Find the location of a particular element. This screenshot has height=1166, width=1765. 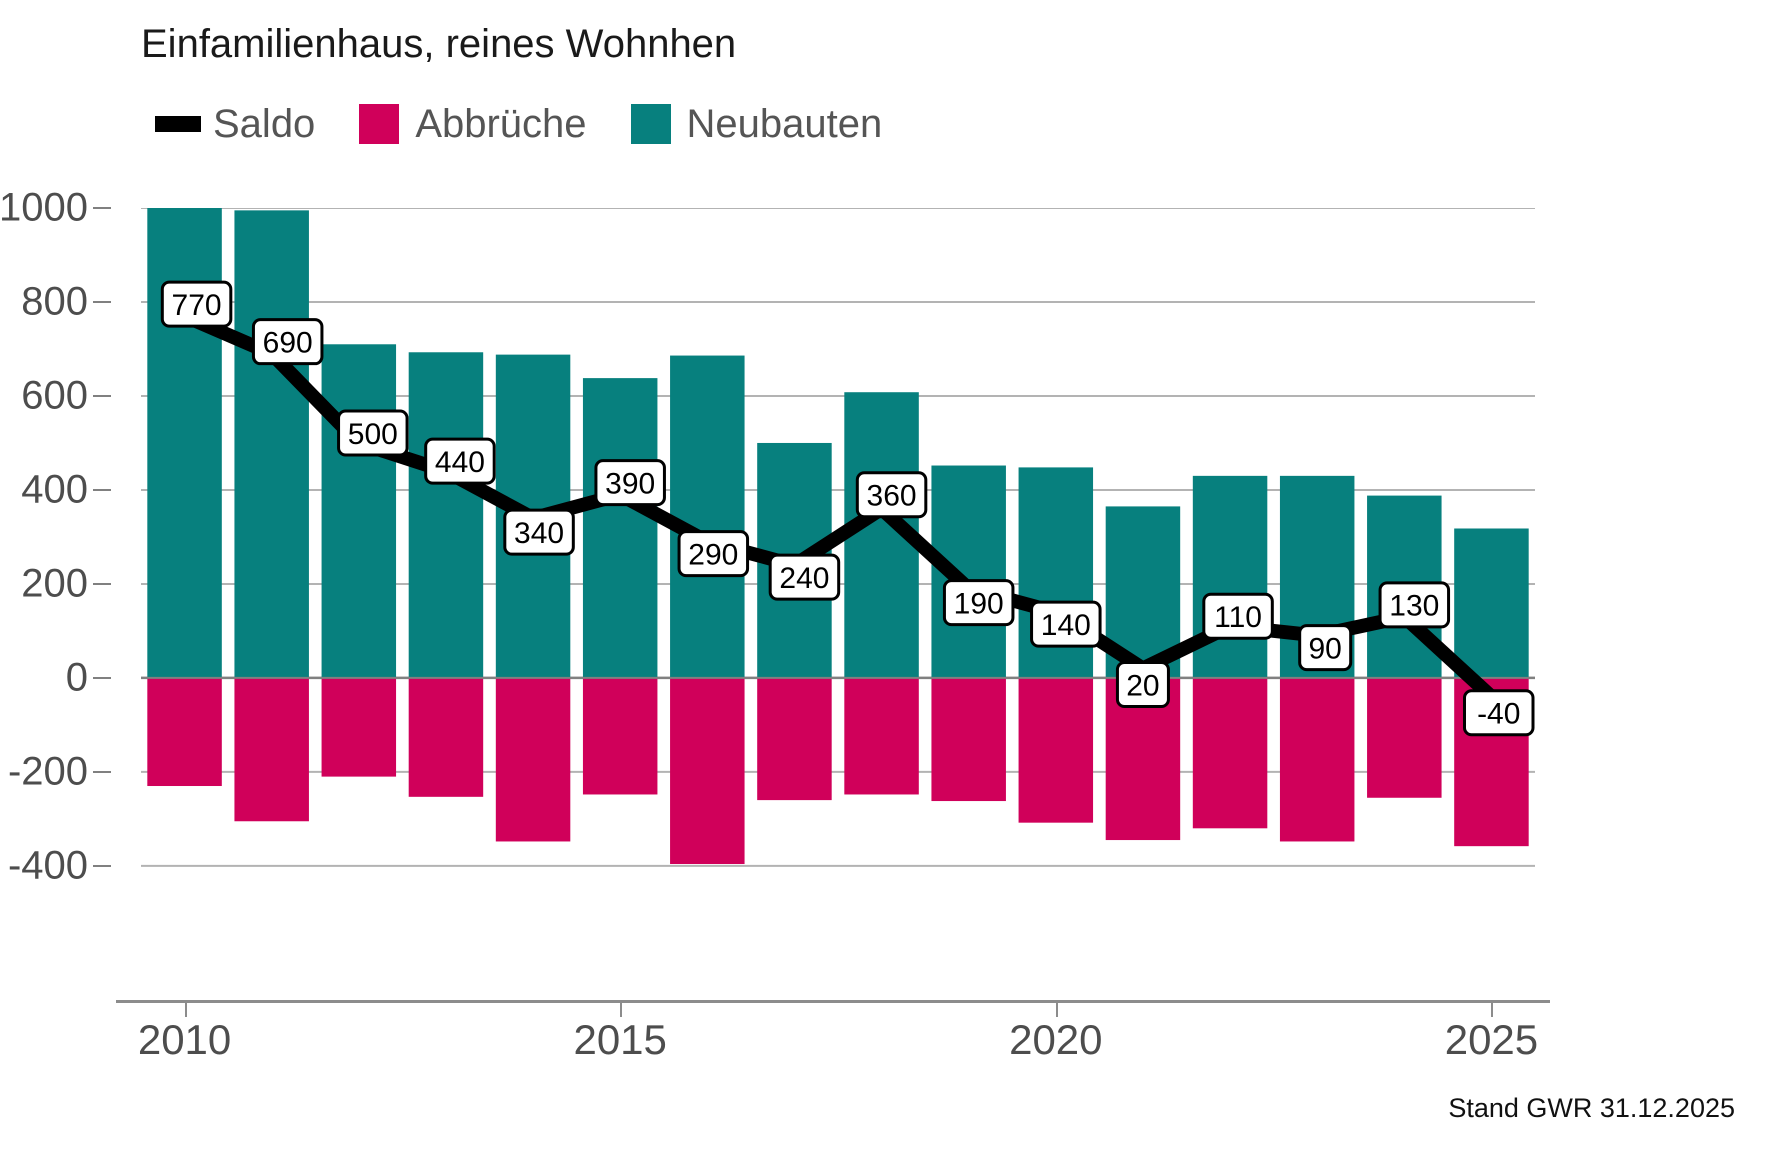

svg-text: -40 is located at coordinates (1498, 714).